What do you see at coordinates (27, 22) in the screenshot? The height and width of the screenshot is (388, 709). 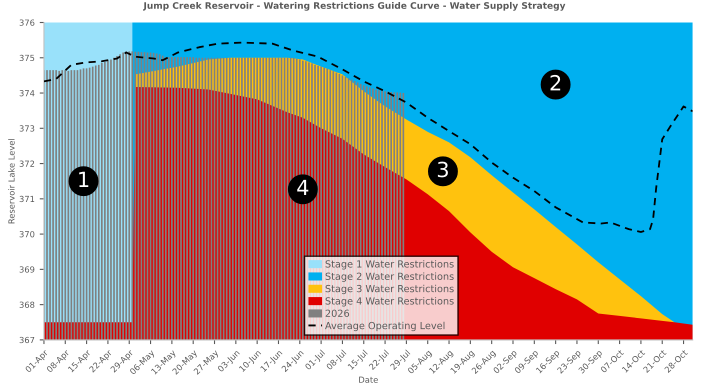 I see `y-tick-label: 376` at bounding box center [27, 22].